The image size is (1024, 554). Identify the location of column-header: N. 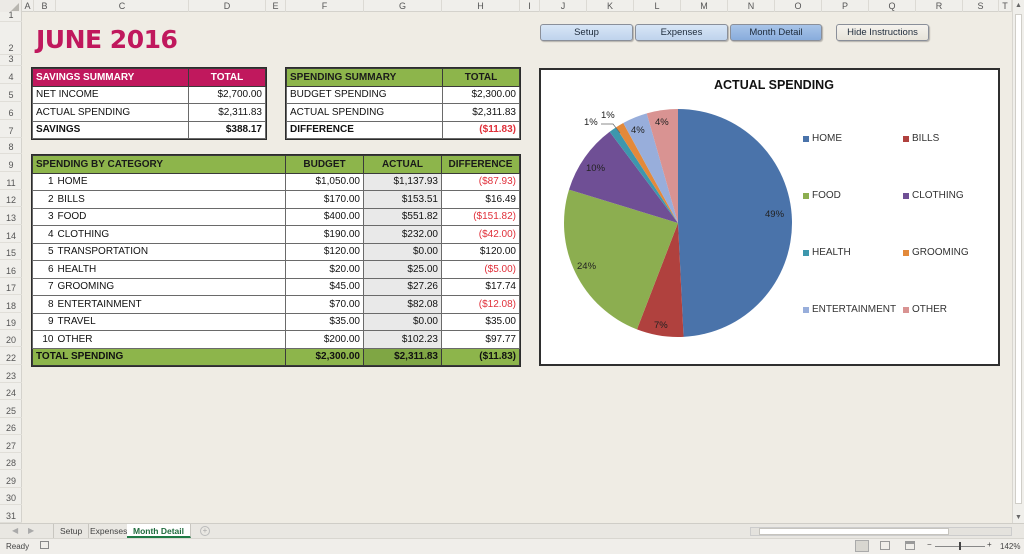
(751, 6).